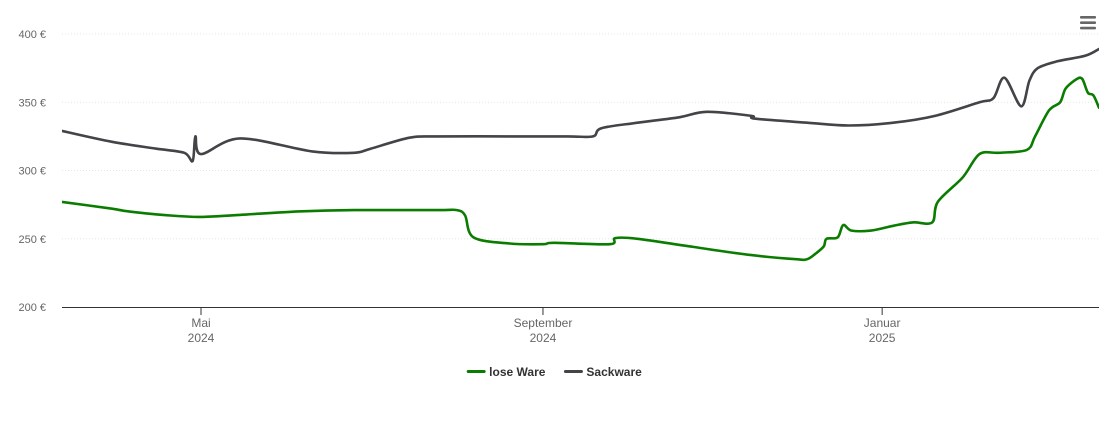 The image size is (1110, 422). I want to click on legend-item-sackware: Sackware, so click(602, 372).